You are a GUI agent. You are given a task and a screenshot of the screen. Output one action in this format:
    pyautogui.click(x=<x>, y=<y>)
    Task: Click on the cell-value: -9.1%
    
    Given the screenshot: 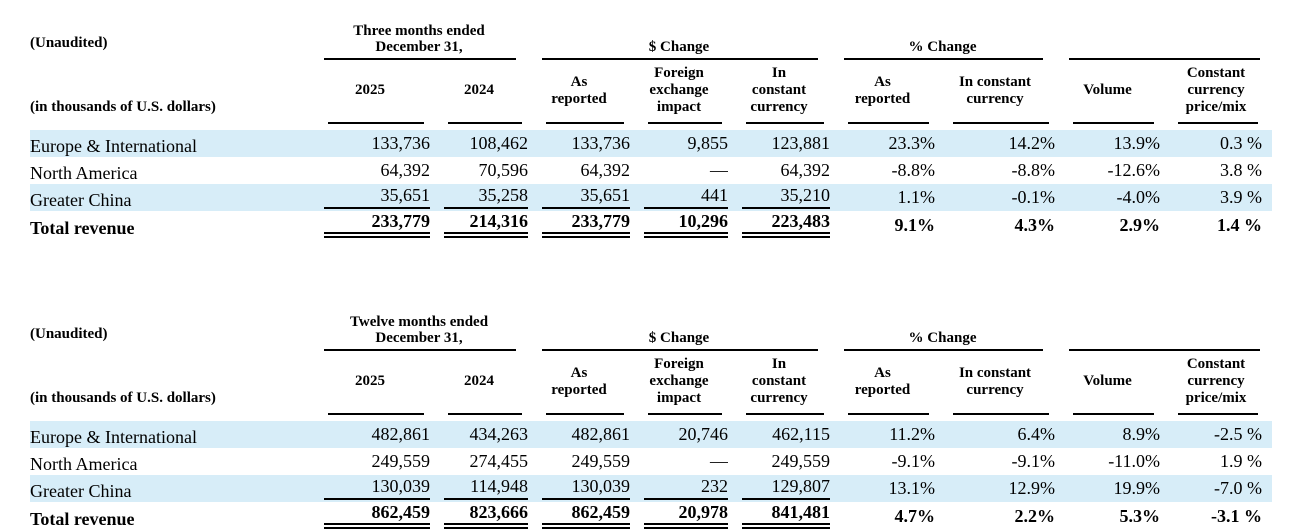 What is the action you would take?
    pyautogui.click(x=913, y=461)
    